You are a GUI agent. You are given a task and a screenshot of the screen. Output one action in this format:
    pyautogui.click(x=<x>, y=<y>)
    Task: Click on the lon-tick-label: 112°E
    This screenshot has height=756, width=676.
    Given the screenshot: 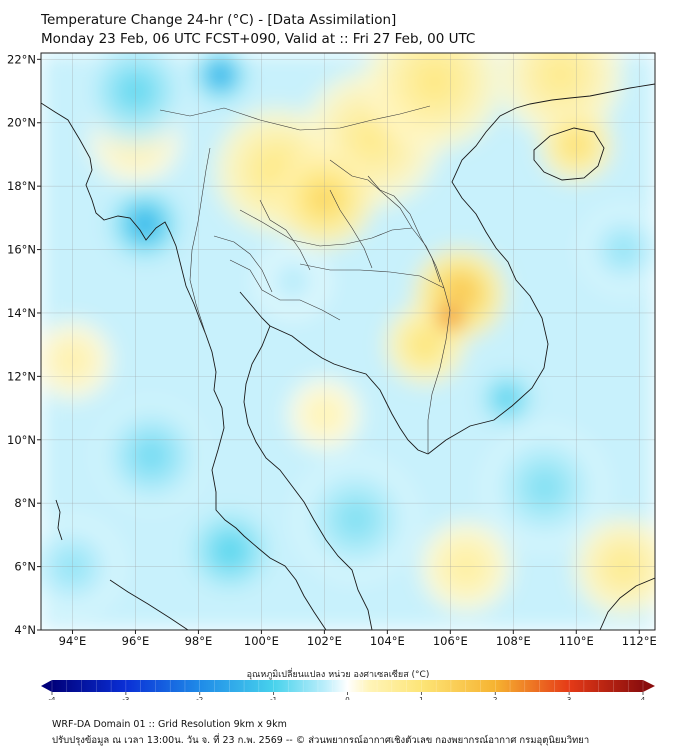 What is the action you would take?
    pyautogui.click(x=639, y=641)
    